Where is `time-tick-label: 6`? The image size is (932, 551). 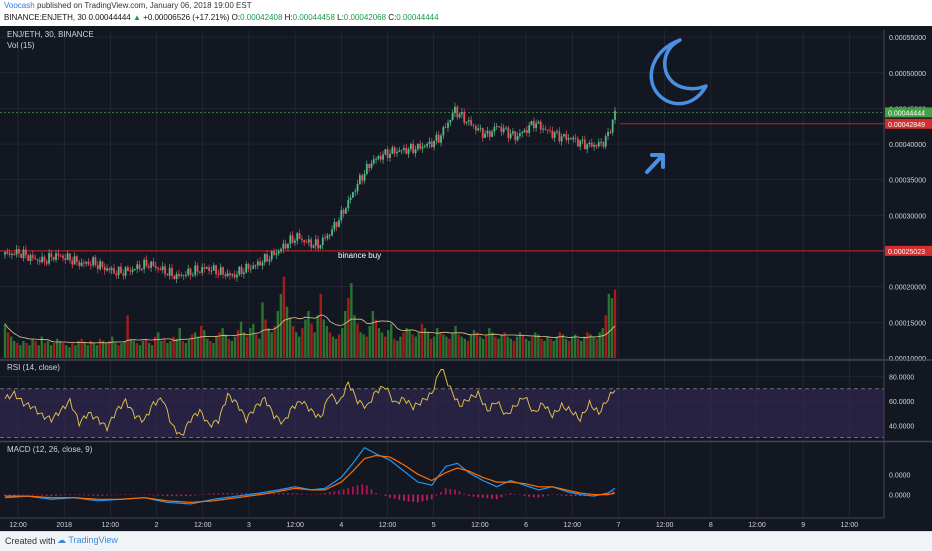
time-tick-label: 6 is located at coordinates (526, 525).